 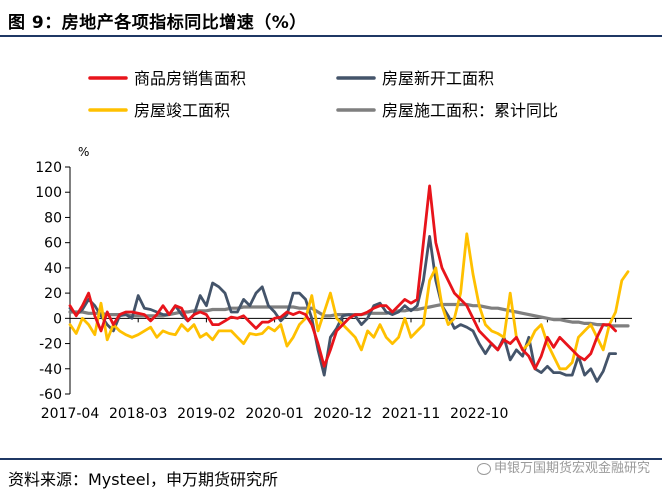 I want to click on legend-label-sales_area: 商品房销售面积, so click(x=190, y=78).